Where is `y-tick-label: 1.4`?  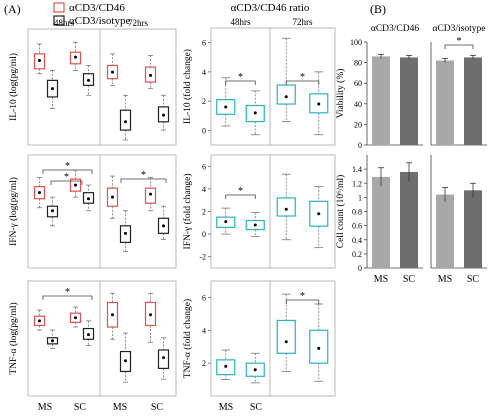 y-tick-label: 1.4 is located at coordinates (357, 169).